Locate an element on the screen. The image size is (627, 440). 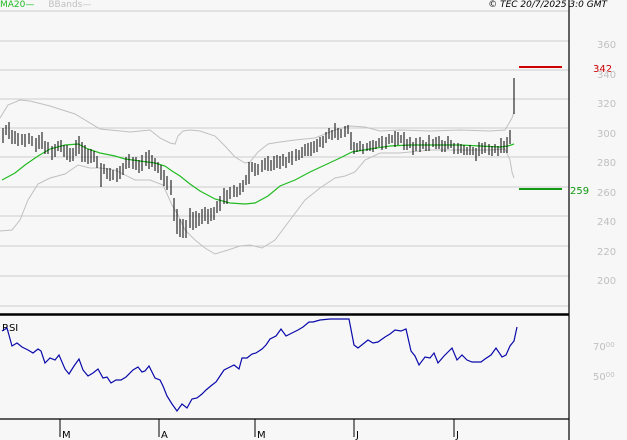
copyright-timestamp: © TEC 20/7/2025 3:0 GMT is located at coordinates (547, 5).